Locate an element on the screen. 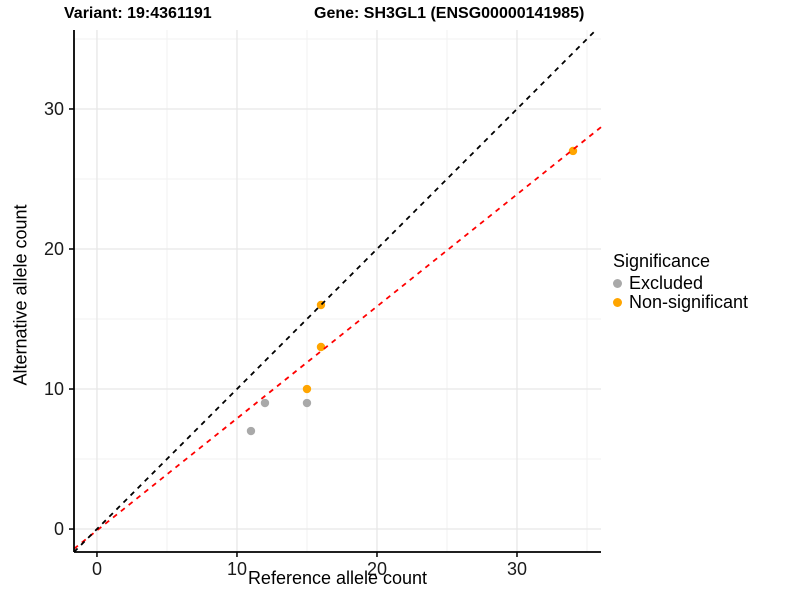 The width and height of the screenshot is (800, 600). x-axis-label: Reference allele count is located at coordinates (337, 578).